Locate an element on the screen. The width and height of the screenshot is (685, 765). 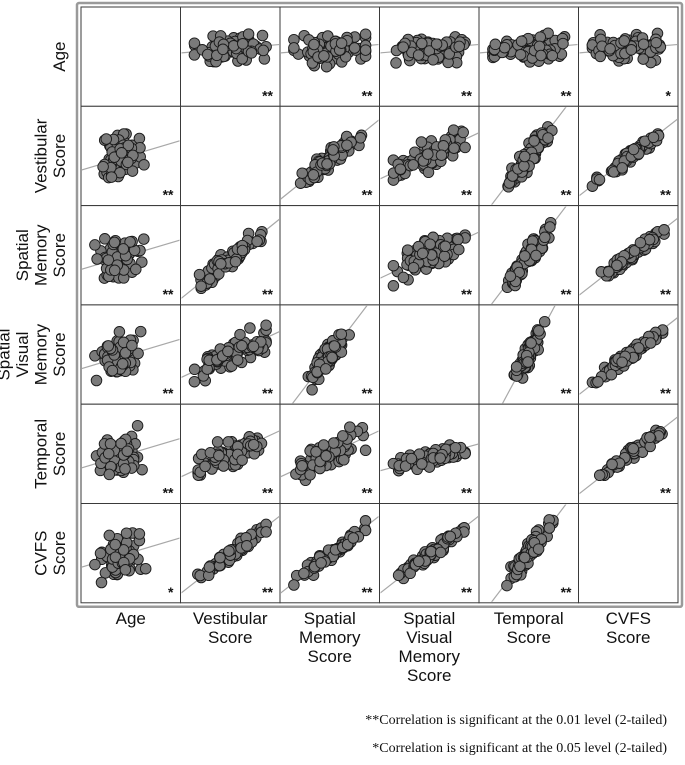
row-label-line: Vestibular is located at coordinates (41, 155).